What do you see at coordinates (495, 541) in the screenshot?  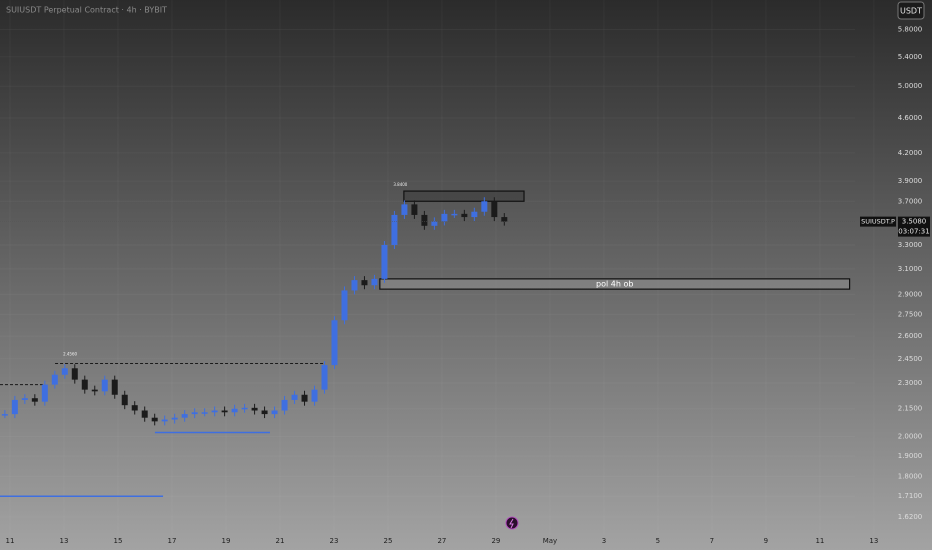 I see `x-tick-label: 29` at bounding box center [495, 541].